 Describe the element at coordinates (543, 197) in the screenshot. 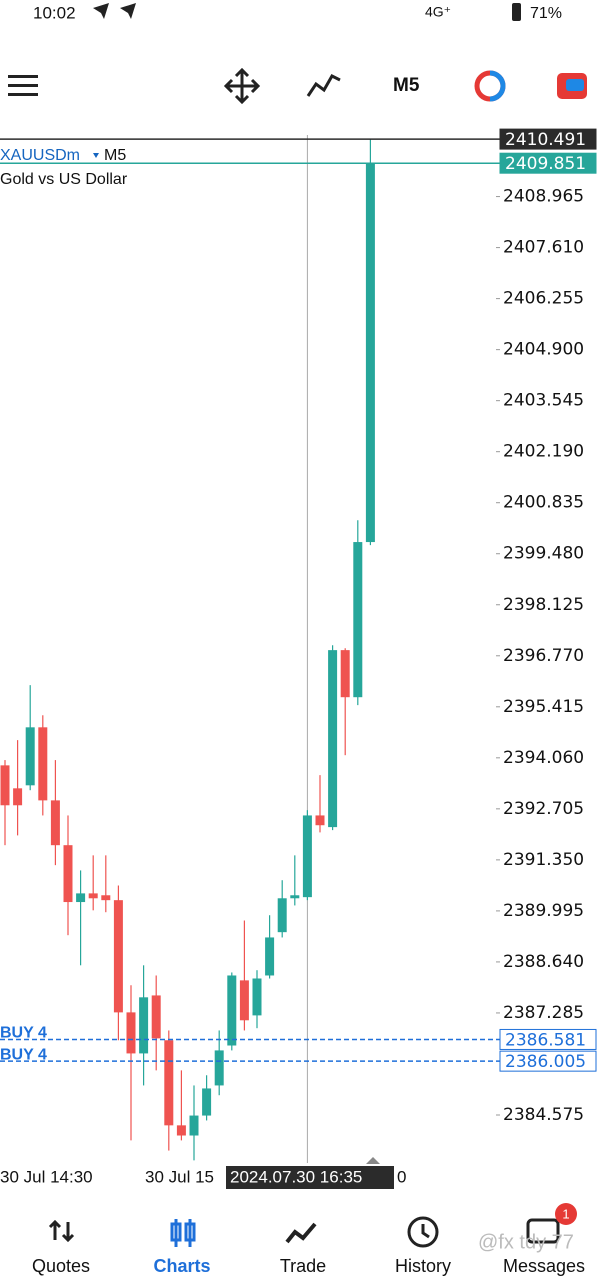

I see `y-tick-label: 2408.965` at that location.